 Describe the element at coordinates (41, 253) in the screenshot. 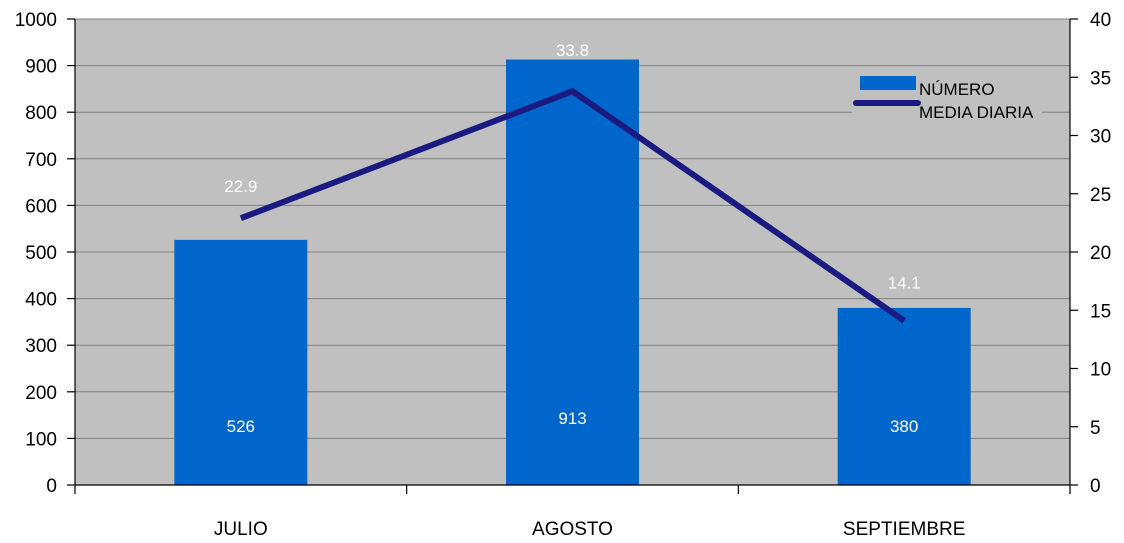

I see `left-tick-label: 500` at that location.